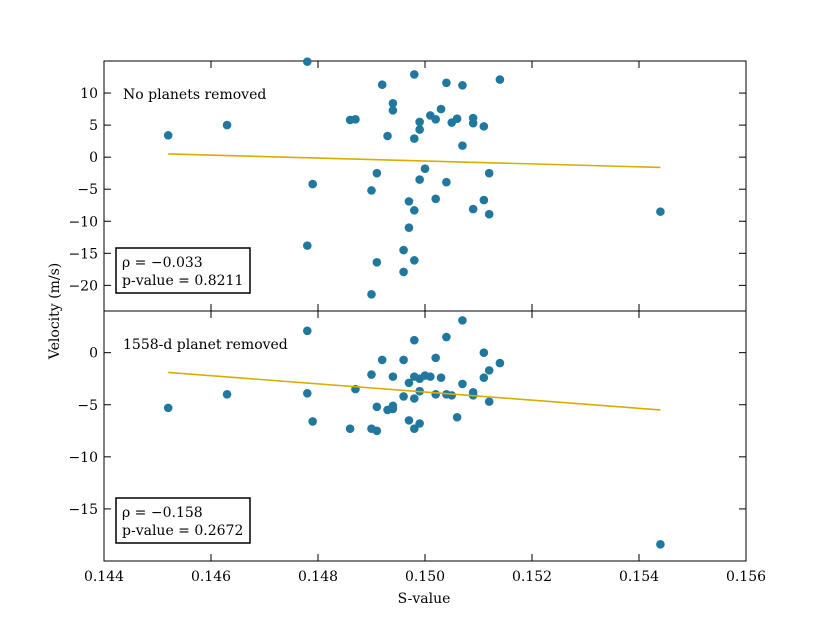  Describe the element at coordinates (89, 94) in the screenshot. I see `y-tick-label: 10` at that location.